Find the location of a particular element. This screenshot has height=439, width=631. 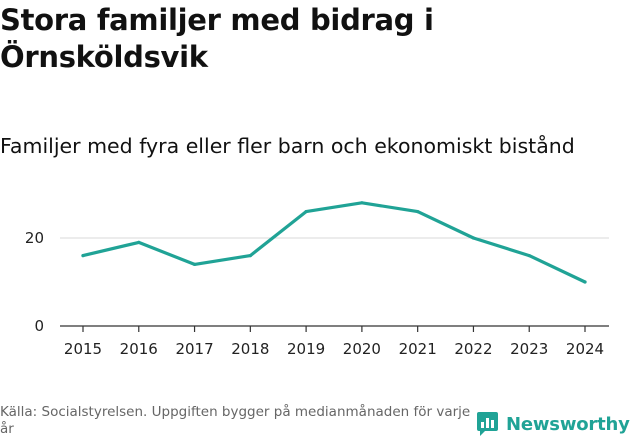

x-tick-label: 2017 is located at coordinates (194, 349).